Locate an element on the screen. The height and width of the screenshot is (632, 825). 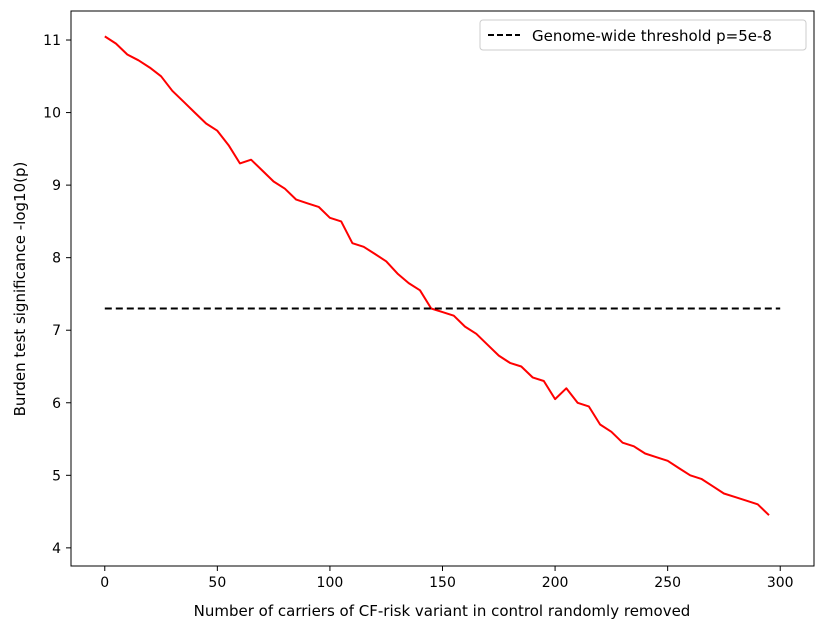
y-tick-label: 11 is located at coordinates (52, 41).